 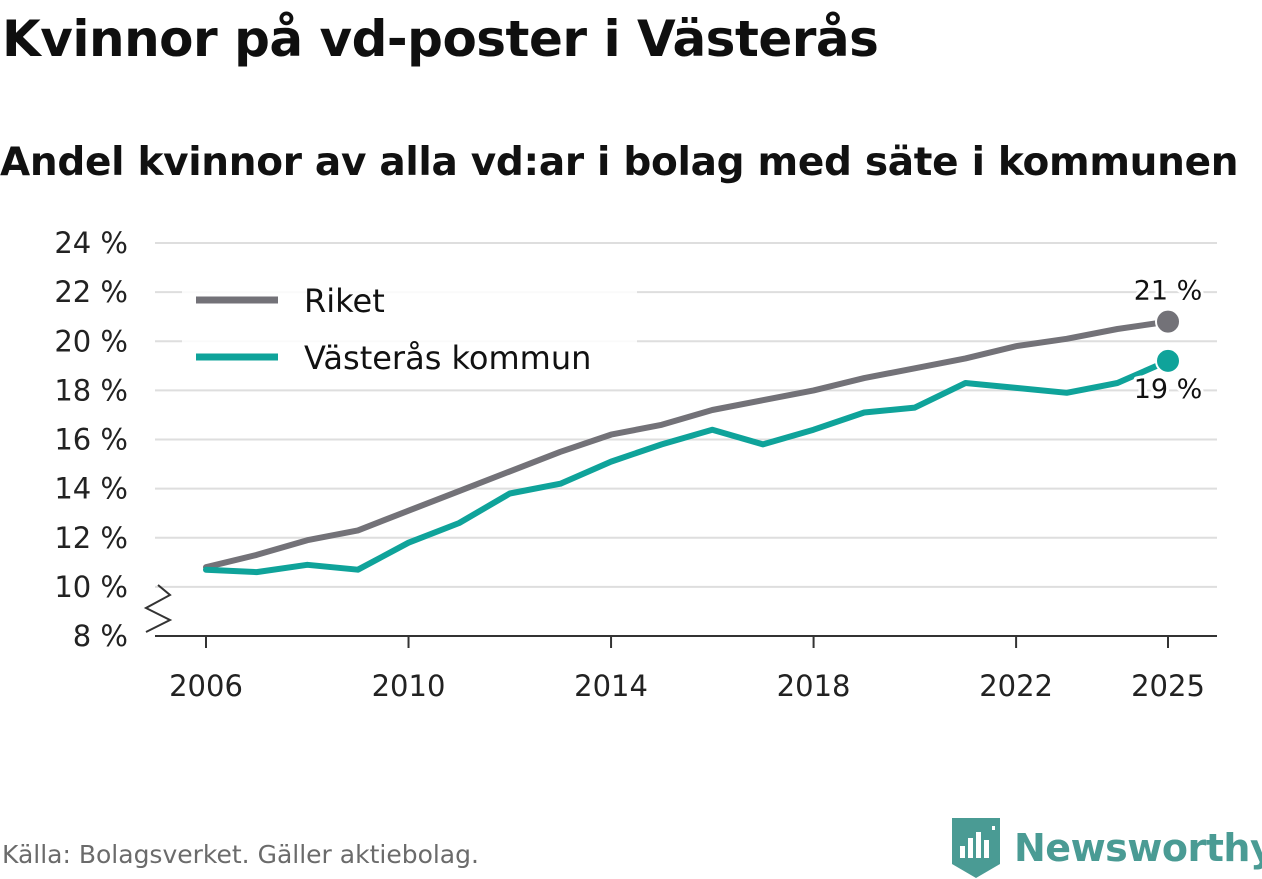 I want to click on legend-background, so click(x=409, y=330).